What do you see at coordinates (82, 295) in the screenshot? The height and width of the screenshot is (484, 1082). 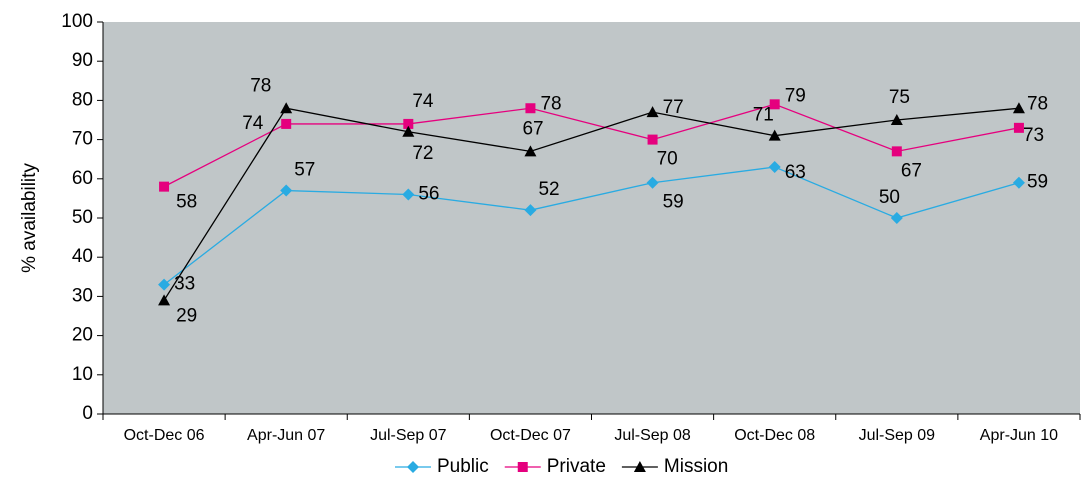 I see `y-tick-label: 30` at bounding box center [82, 295].